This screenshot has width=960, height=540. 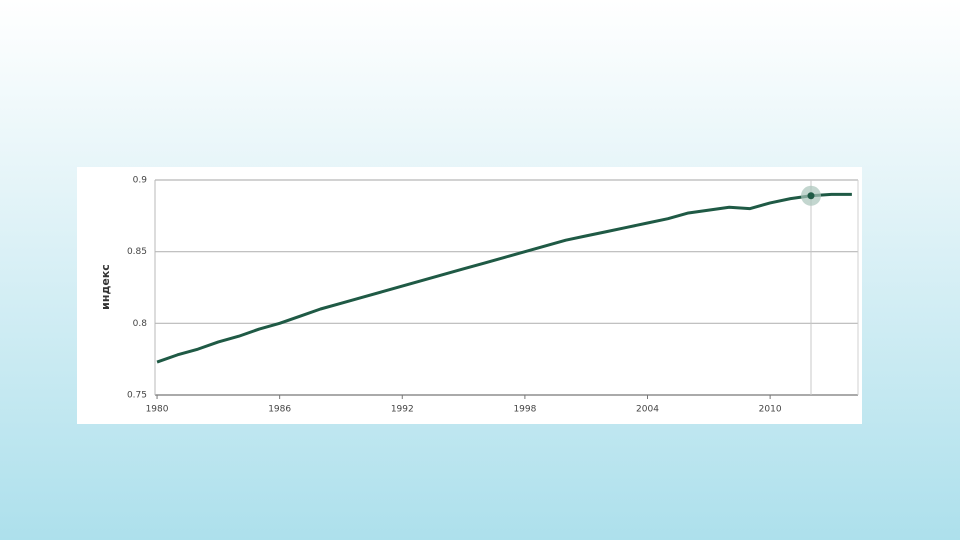 What do you see at coordinates (105, 287) in the screenshot?
I see `y-axis-label: индекс` at bounding box center [105, 287].